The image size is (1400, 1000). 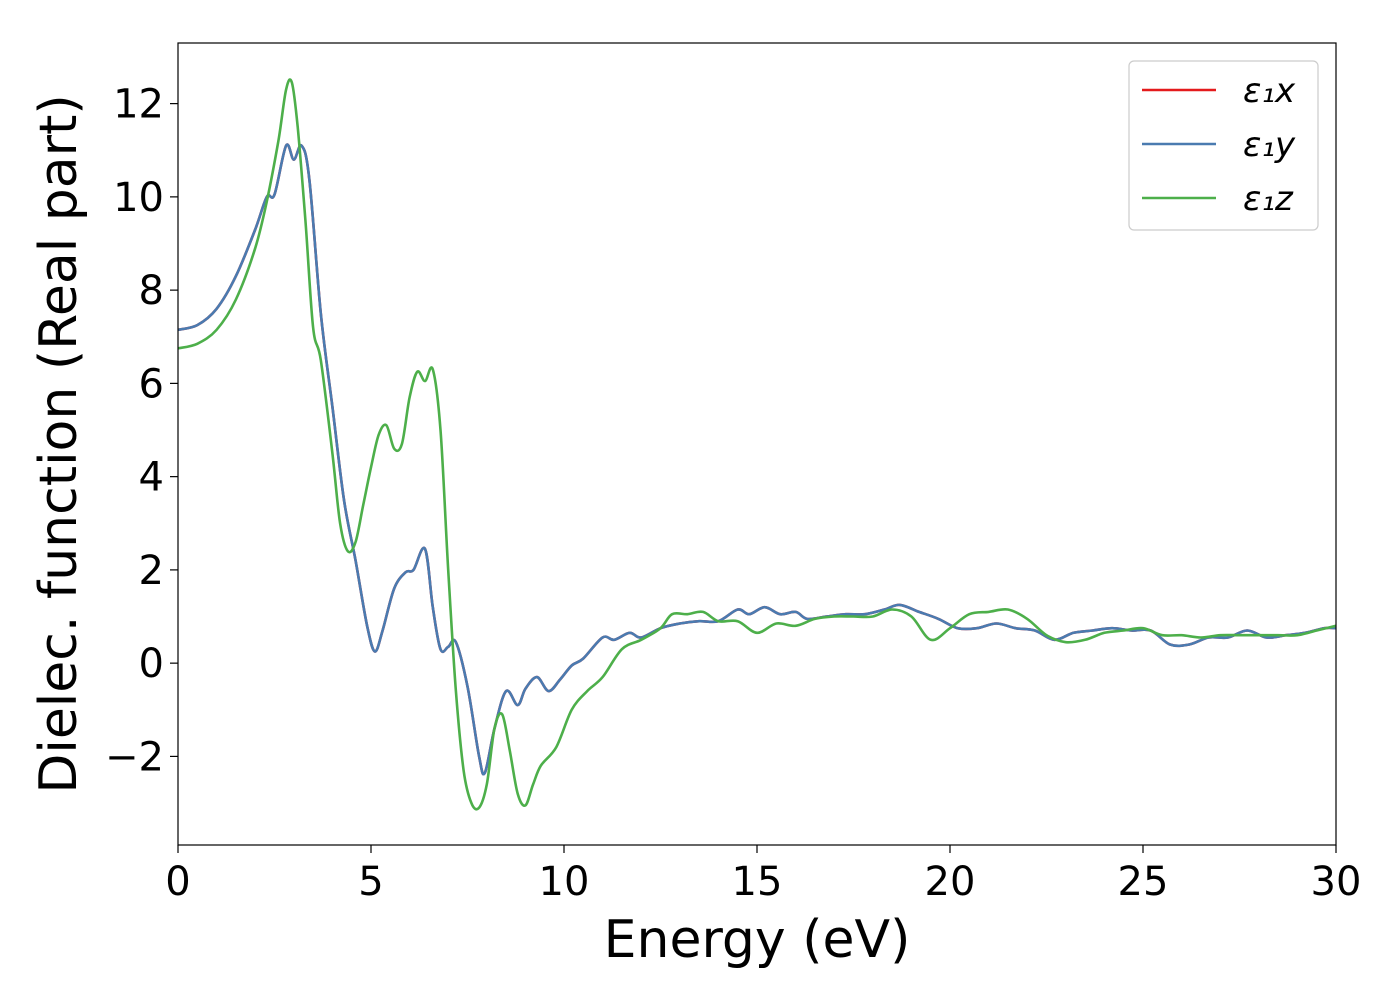 I want to click on y-tick-label: 6, so click(x=151, y=384).